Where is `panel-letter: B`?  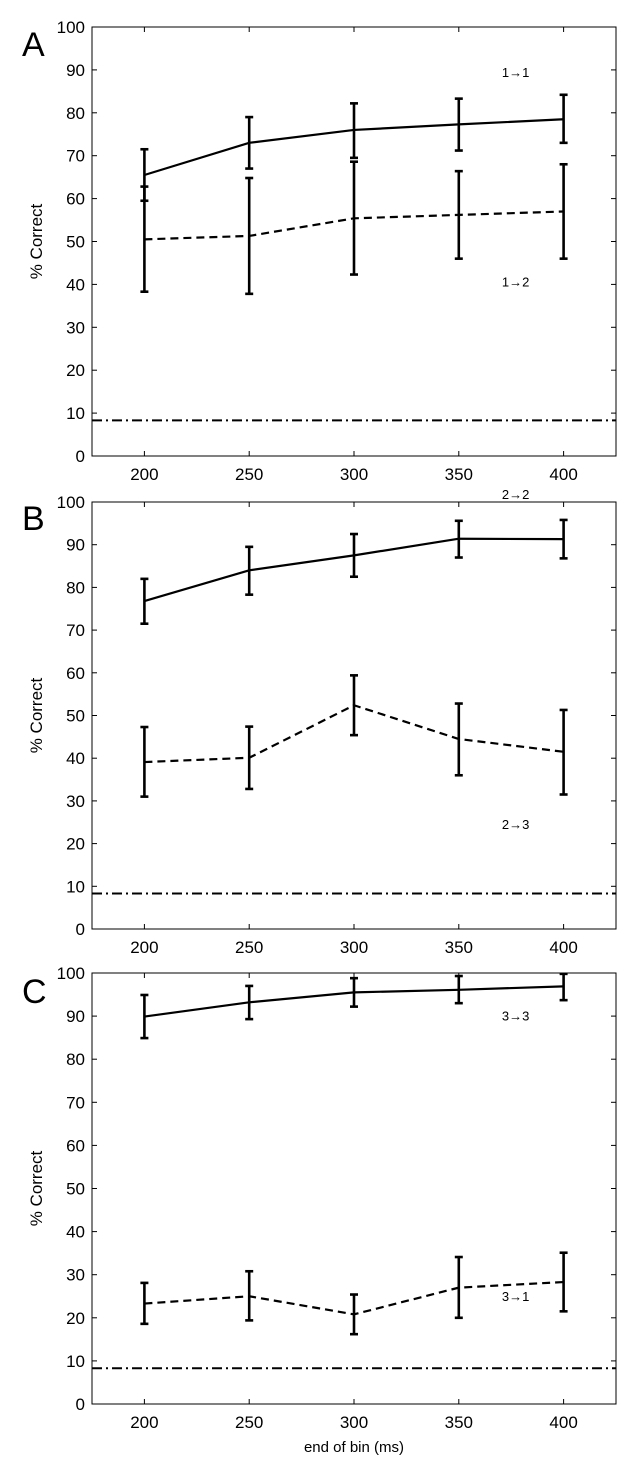
panel-letter: B is located at coordinates (33, 519).